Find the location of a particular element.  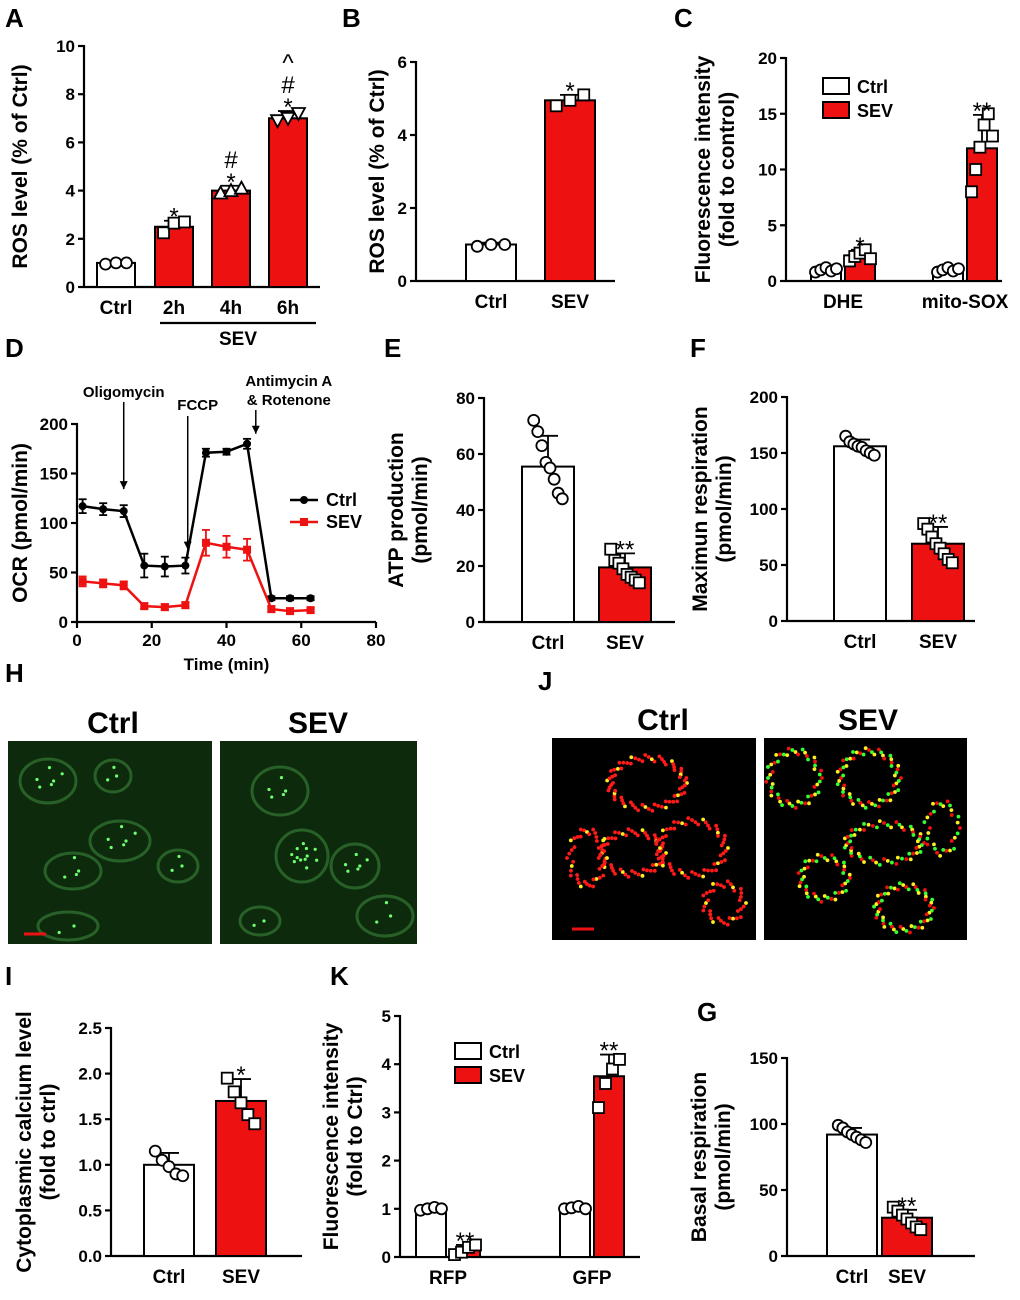

micrograph-h-sev-cells is located at coordinates (326, 851).